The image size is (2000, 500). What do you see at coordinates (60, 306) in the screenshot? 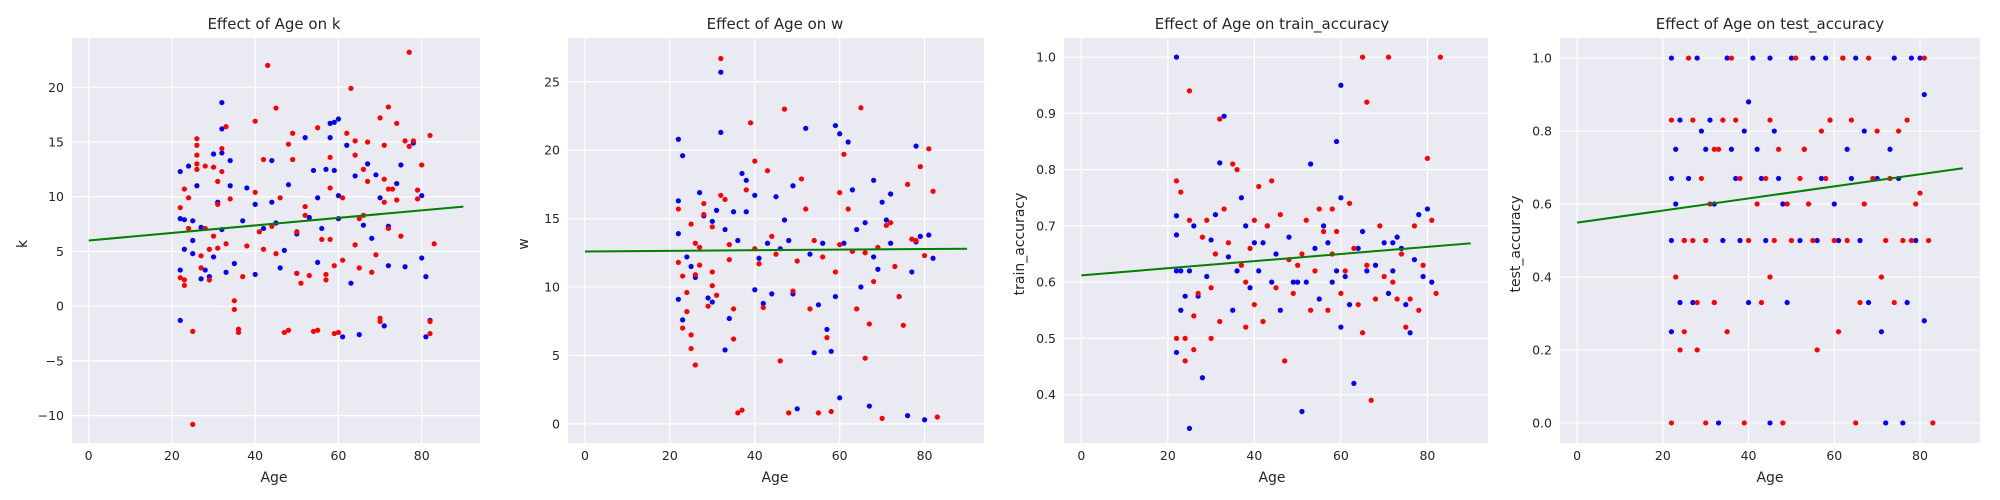
I see `y-tick-label: 0` at bounding box center [60, 306].